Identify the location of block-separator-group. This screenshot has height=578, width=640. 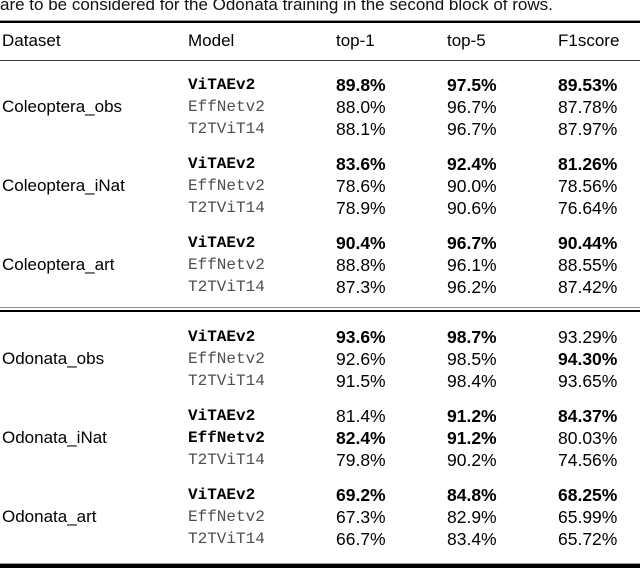
(320, 305).